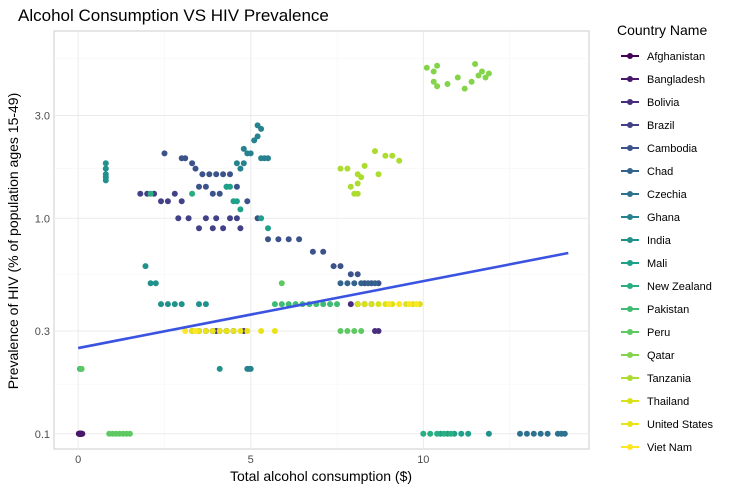  Describe the element at coordinates (423, 460) in the screenshot. I see `x-tick-label: 10` at that location.